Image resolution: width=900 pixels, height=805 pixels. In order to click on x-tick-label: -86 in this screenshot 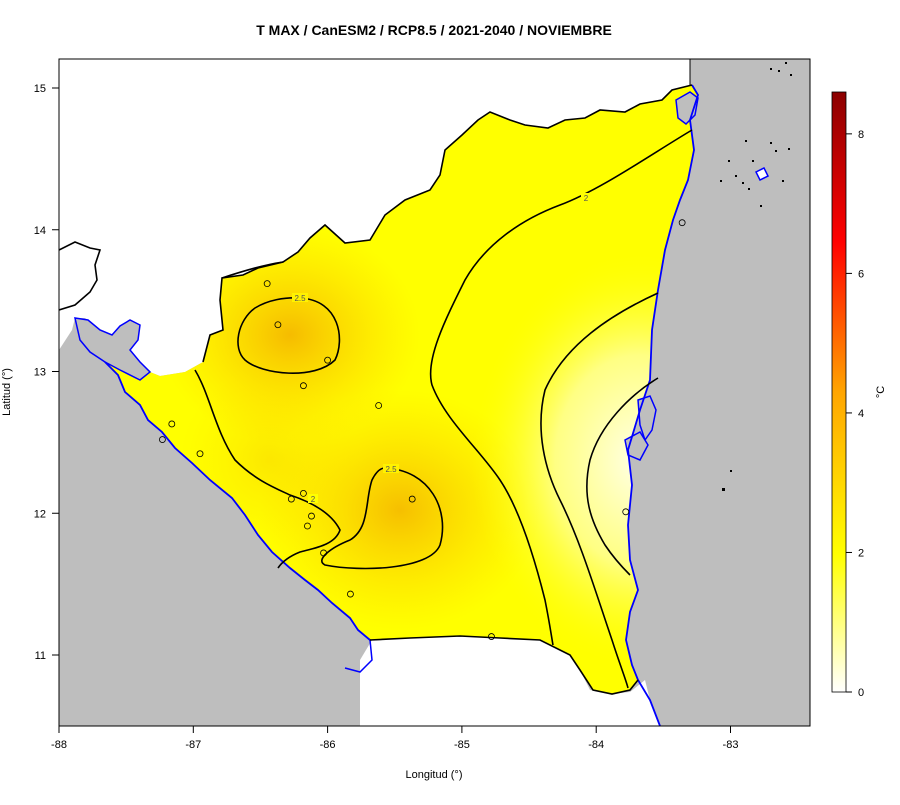, I will do `click(328, 745)`.